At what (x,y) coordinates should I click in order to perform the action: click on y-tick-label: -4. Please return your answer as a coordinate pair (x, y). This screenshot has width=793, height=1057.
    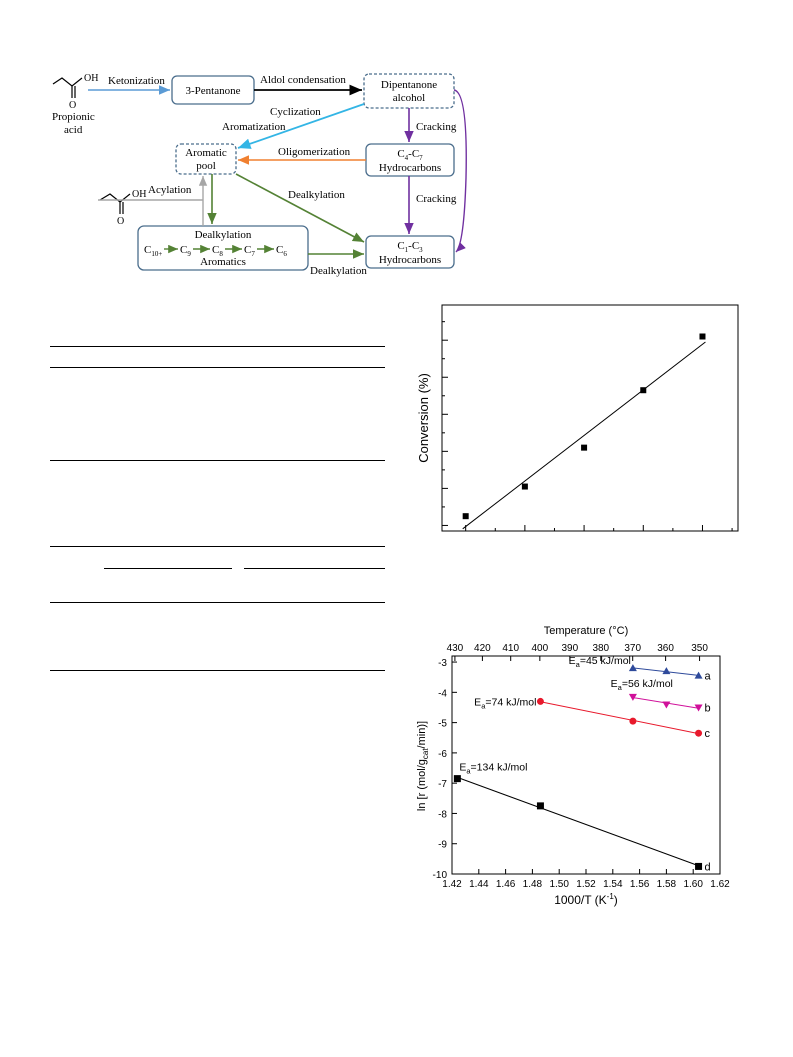
    Looking at the image, I should click on (442, 693).